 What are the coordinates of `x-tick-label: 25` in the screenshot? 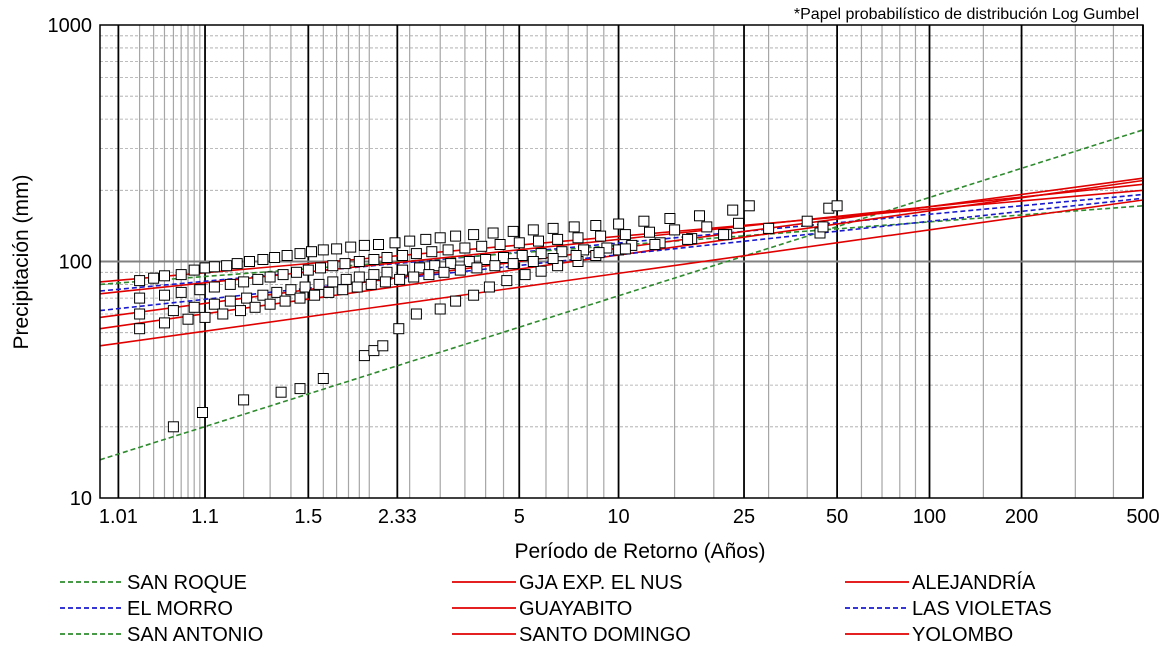 It's located at (744, 517).